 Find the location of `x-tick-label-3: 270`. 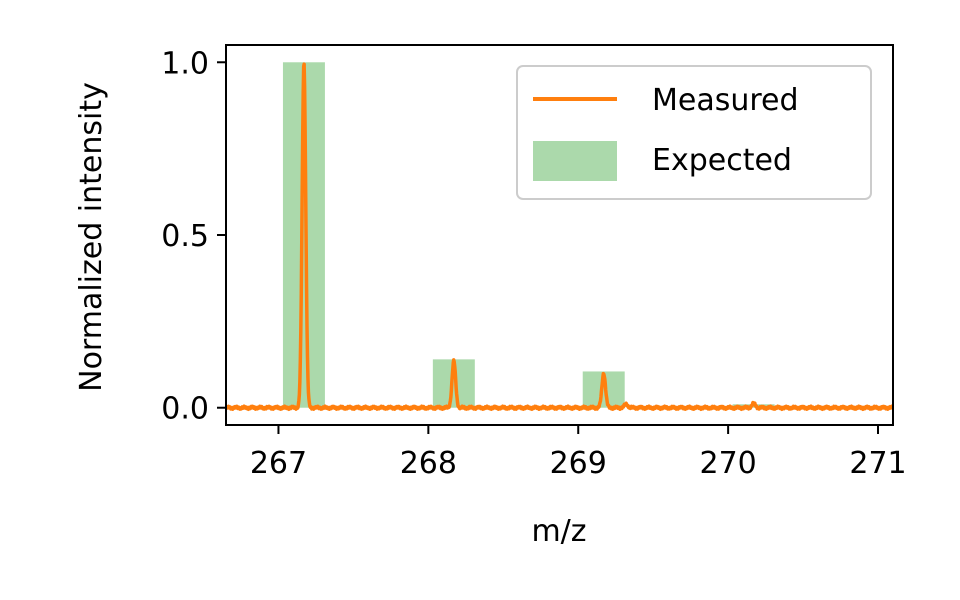

x-tick-label-3: 270 is located at coordinates (727, 463).